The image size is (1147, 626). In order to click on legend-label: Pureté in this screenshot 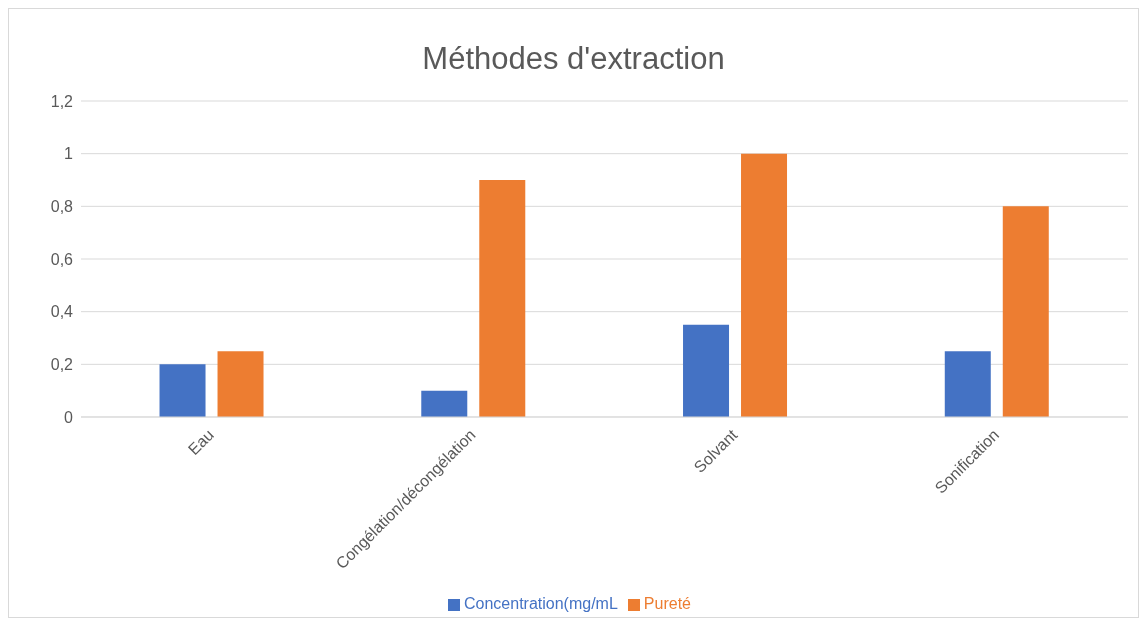, I will do `click(667, 603)`.